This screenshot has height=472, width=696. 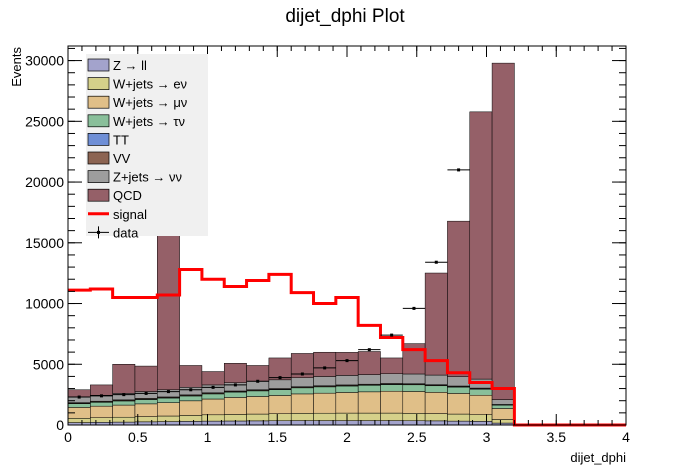 I want to click on legend-label: W+jets → τν, so click(x=149, y=121).